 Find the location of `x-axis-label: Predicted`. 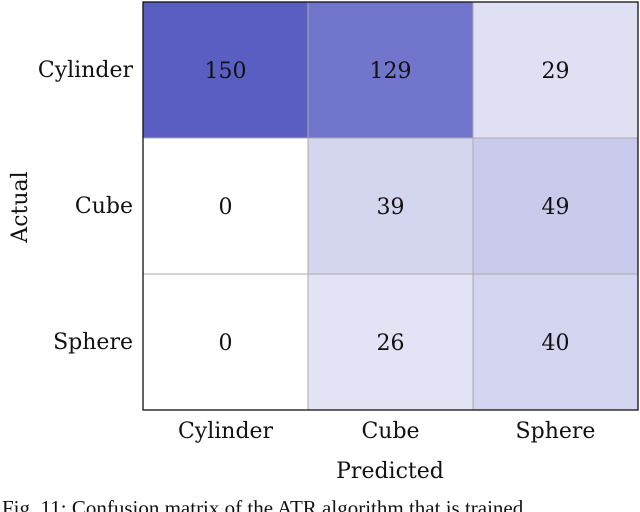

x-axis-label: Predicted is located at coordinates (390, 471).